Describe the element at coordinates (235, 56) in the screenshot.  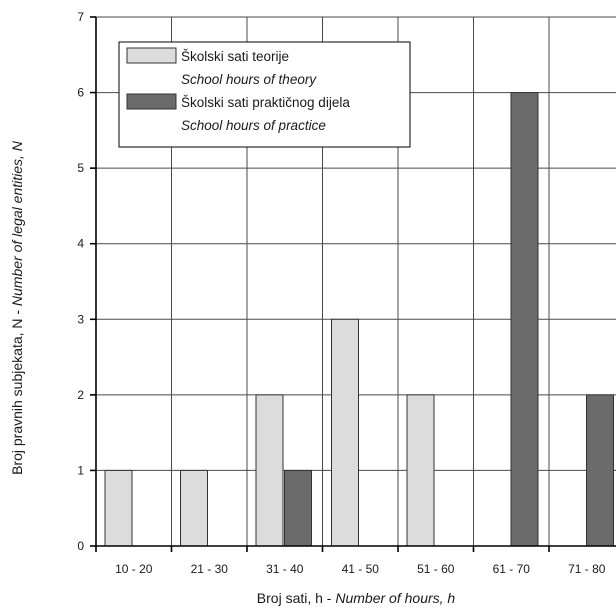
I see `legend-label-theory: Školski sati teorije` at that location.